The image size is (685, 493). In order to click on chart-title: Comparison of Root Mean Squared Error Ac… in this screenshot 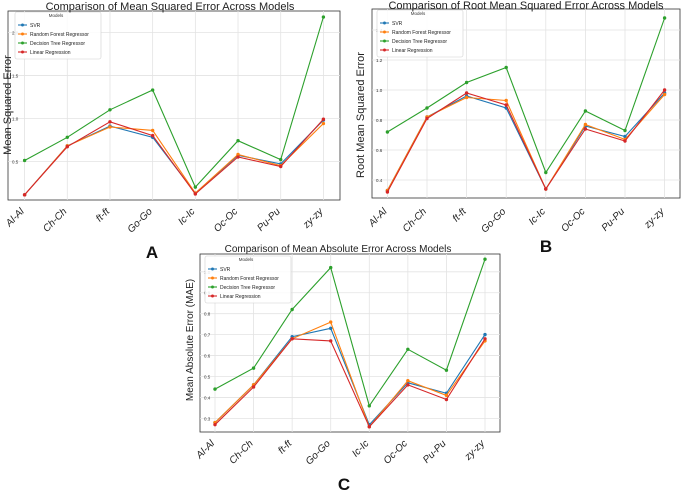, I will do `click(526, 6)`.